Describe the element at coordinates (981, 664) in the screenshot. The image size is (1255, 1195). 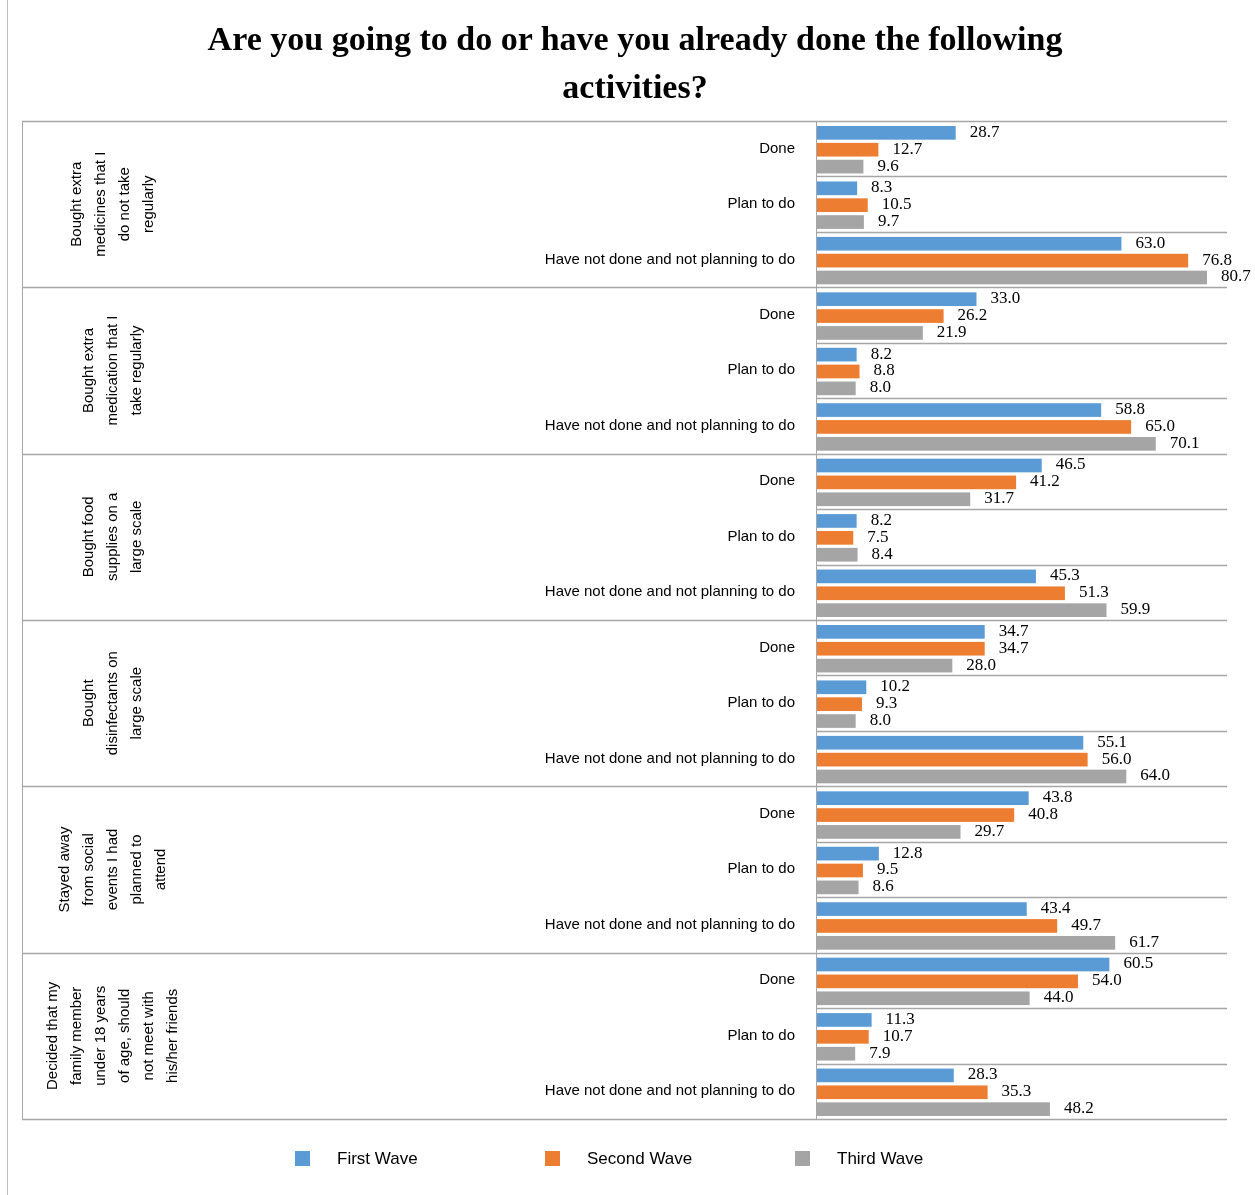
I see `data-label: 28.0` at that location.